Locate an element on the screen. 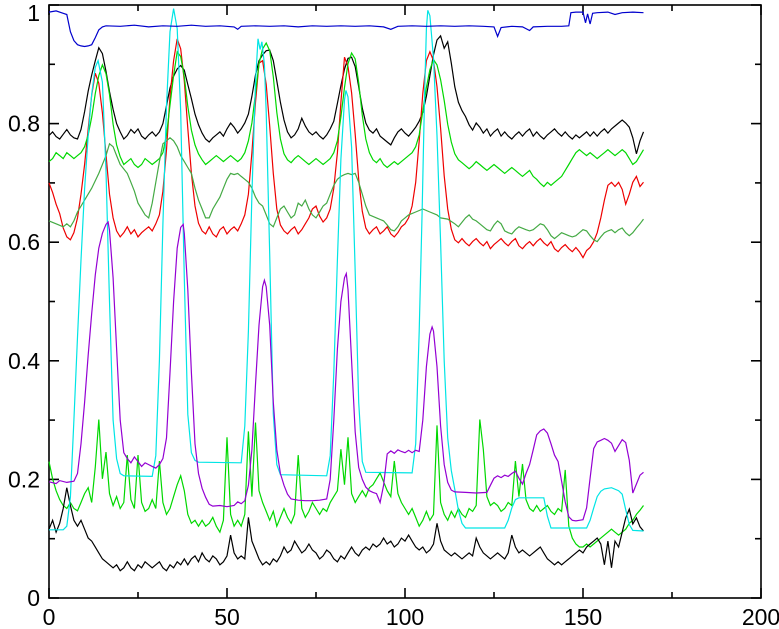  x-tick-label: 100 is located at coordinates (405, 616).